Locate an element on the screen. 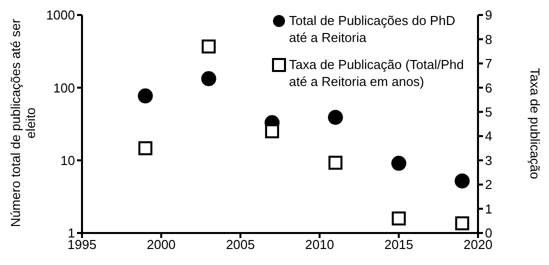 The image size is (549, 265). y2-tick-label: 6 is located at coordinates (488, 88).